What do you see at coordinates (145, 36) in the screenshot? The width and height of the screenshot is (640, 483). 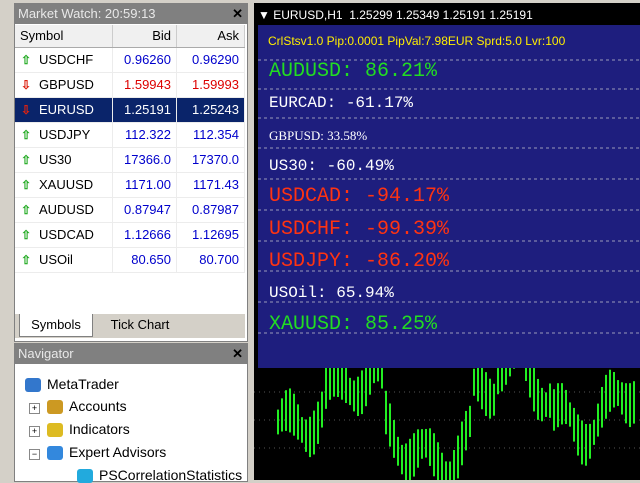 I see `column-header: Bid` at bounding box center [145, 36].